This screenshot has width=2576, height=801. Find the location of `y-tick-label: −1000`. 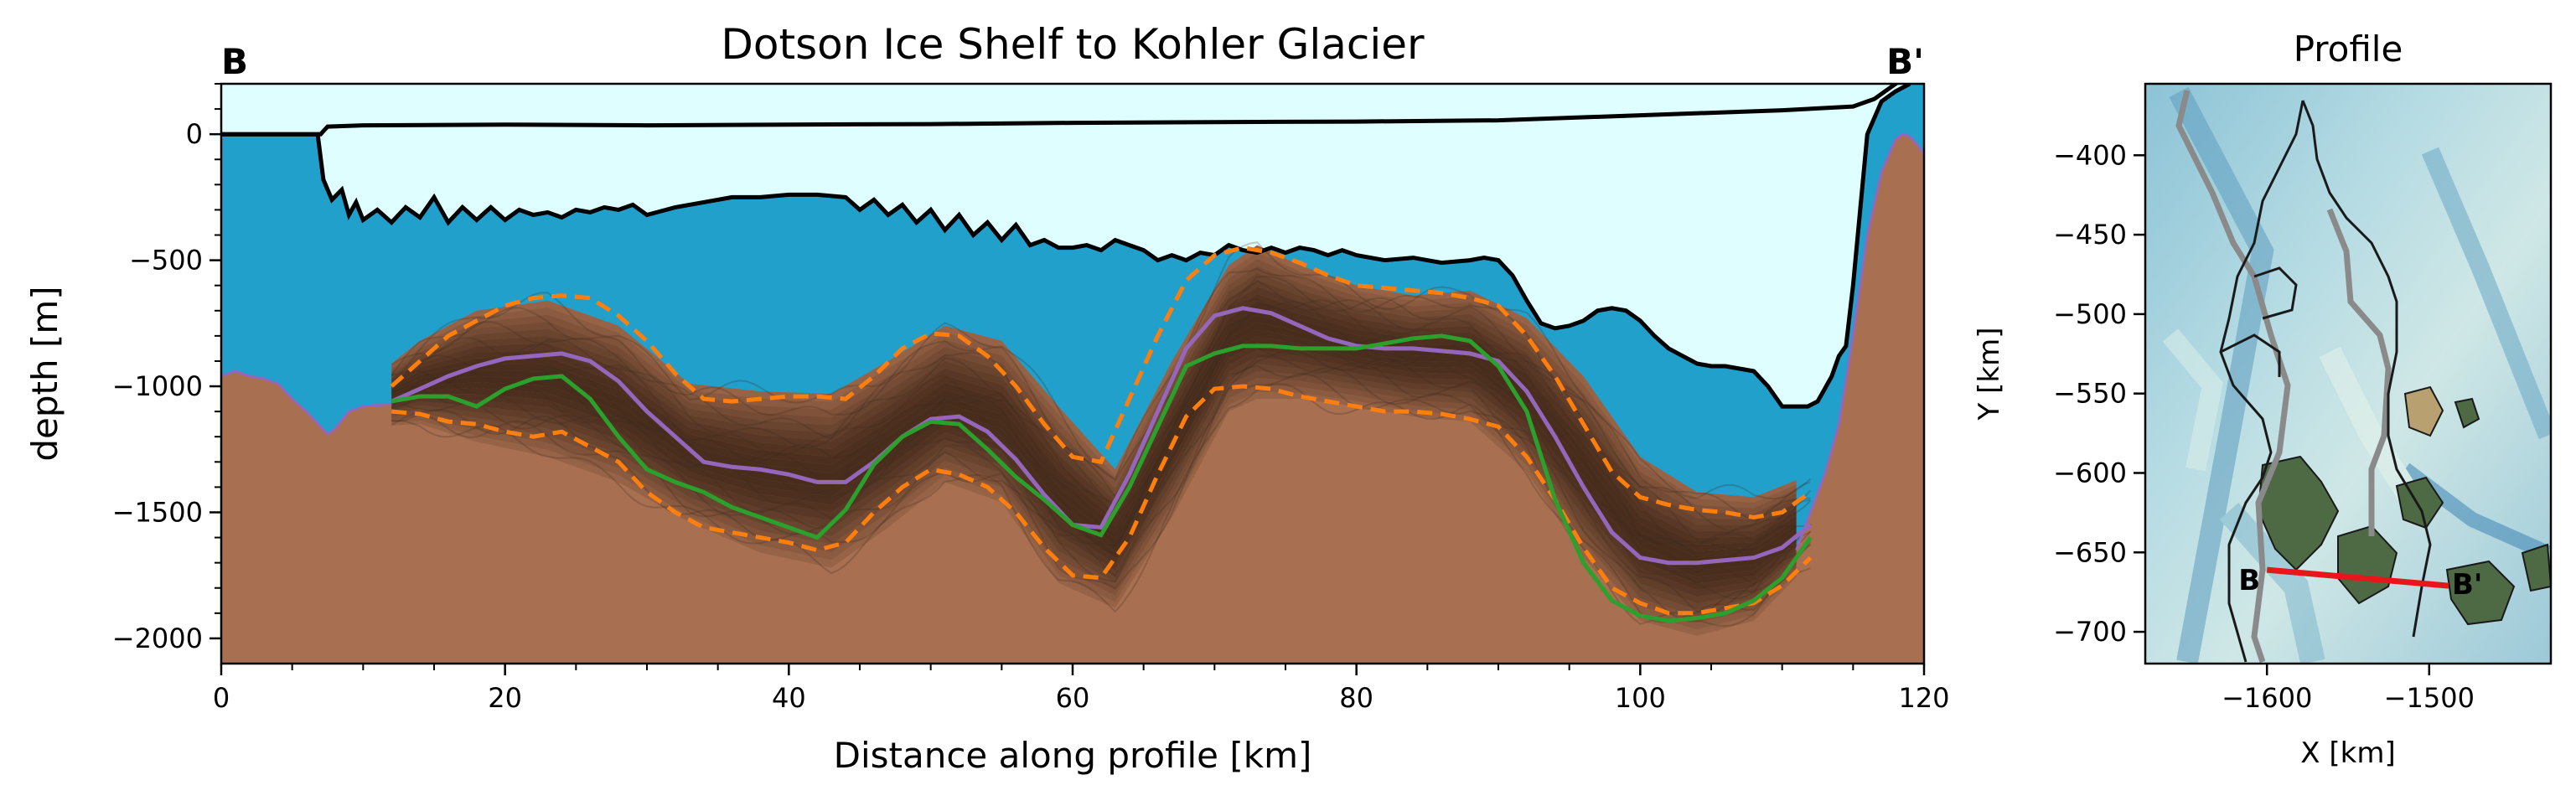

y-tick-label: −1000 is located at coordinates (157, 386).